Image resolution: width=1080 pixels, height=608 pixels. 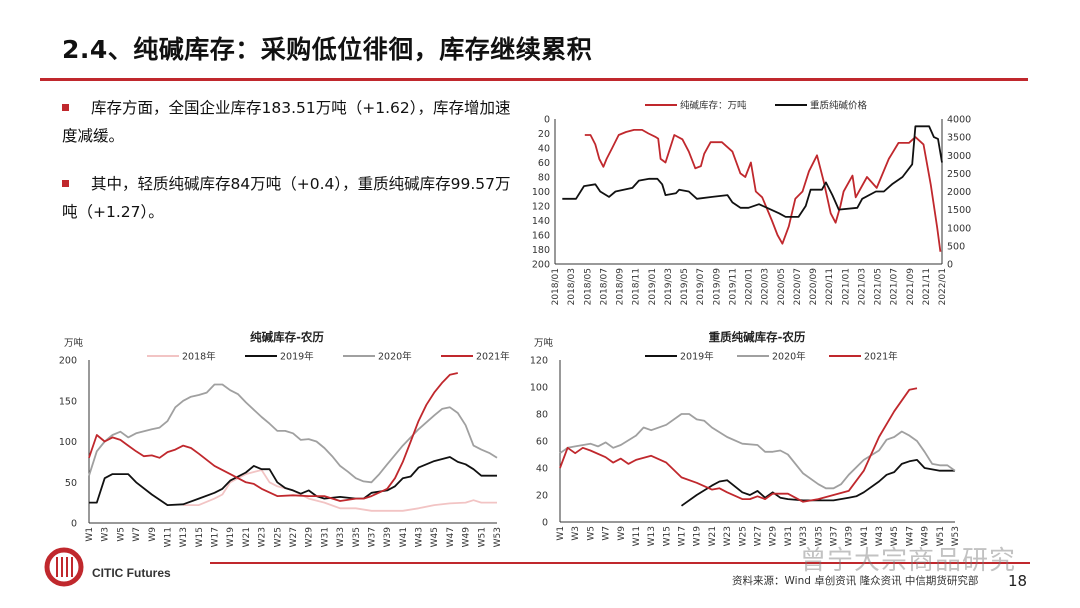 I want to click on footer-divider, so click(x=620, y=563).